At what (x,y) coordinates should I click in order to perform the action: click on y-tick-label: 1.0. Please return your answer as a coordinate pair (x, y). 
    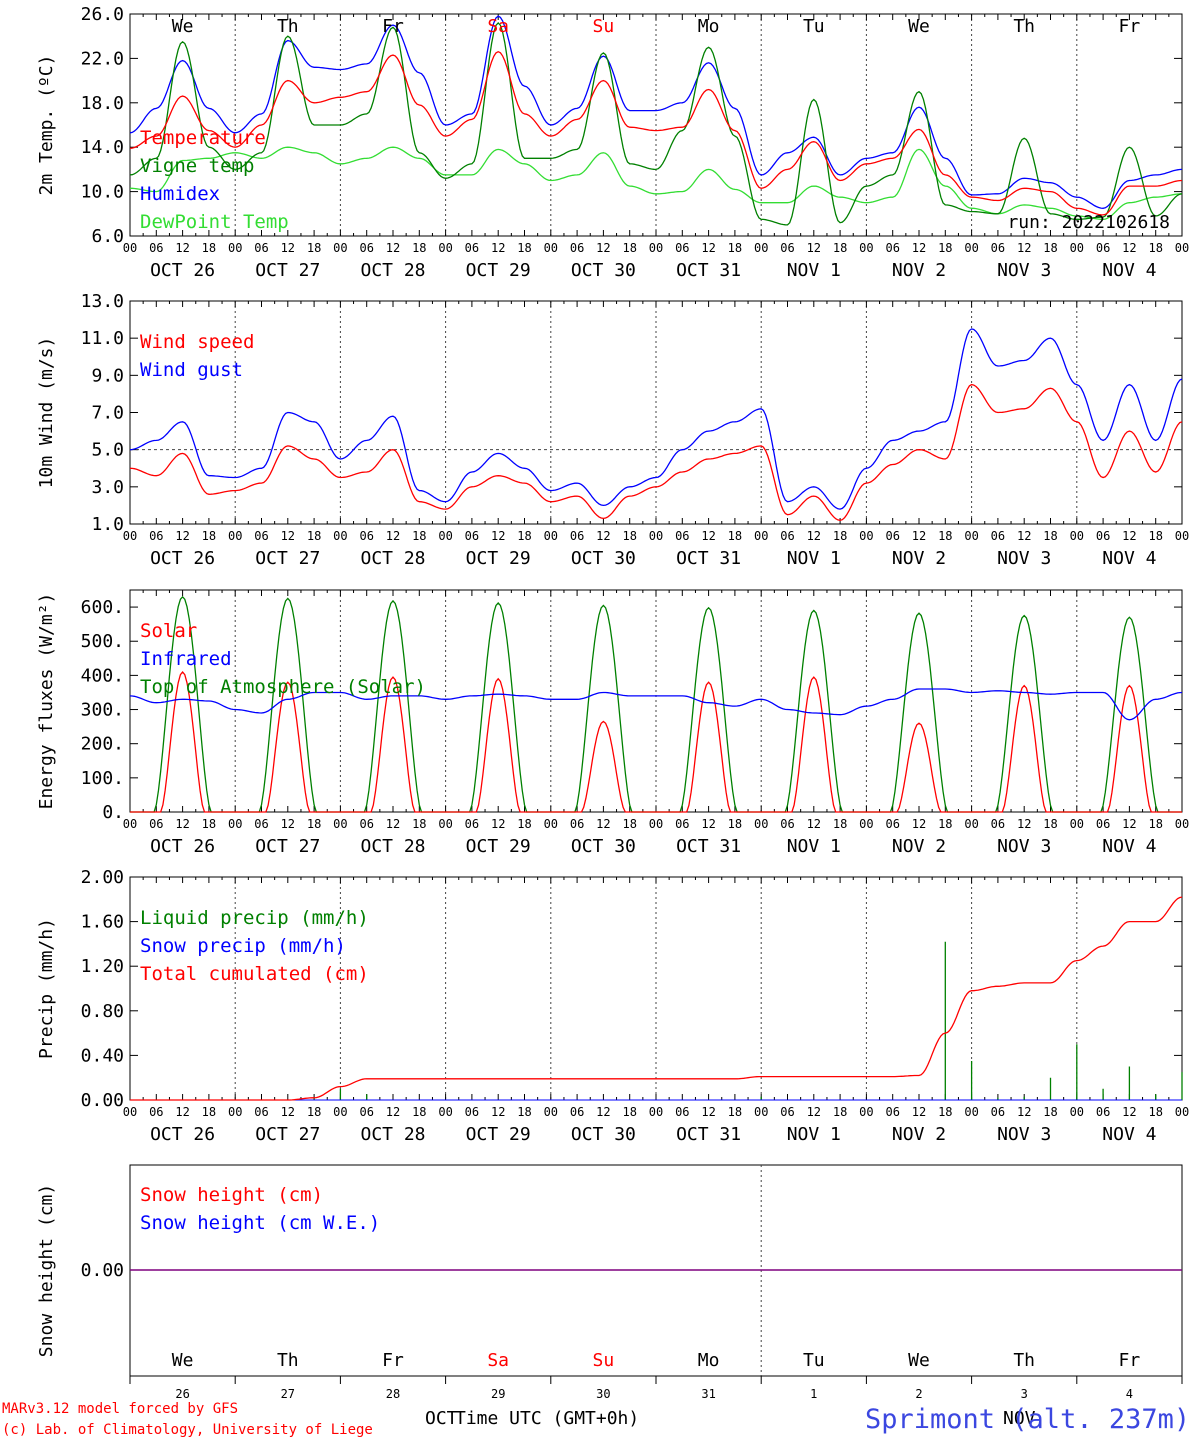
    Looking at the image, I should click on (107, 524).